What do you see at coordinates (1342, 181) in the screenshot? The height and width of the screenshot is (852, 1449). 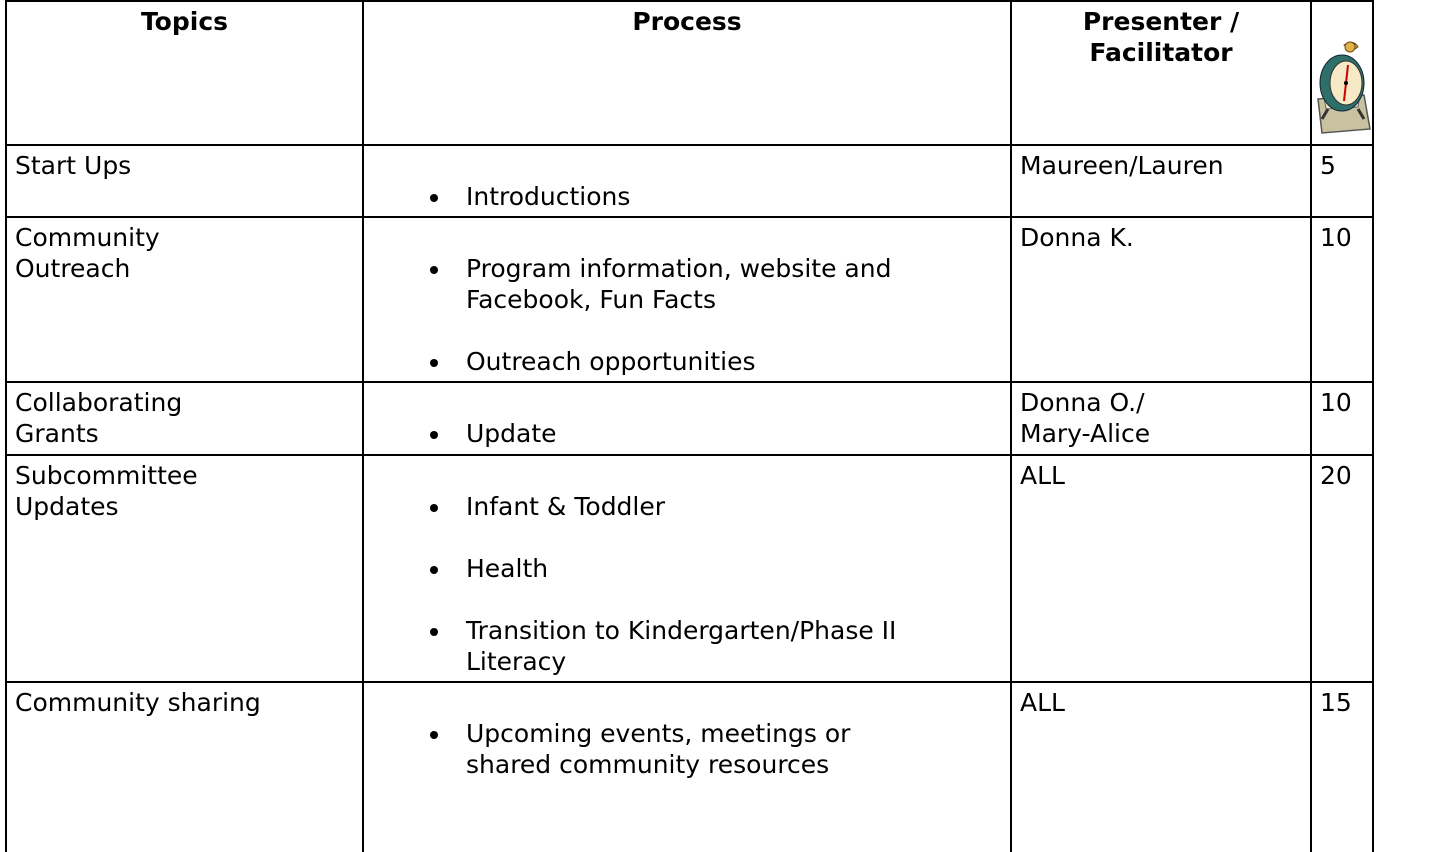 I see `minutes: 5` at bounding box center [1342, 181].